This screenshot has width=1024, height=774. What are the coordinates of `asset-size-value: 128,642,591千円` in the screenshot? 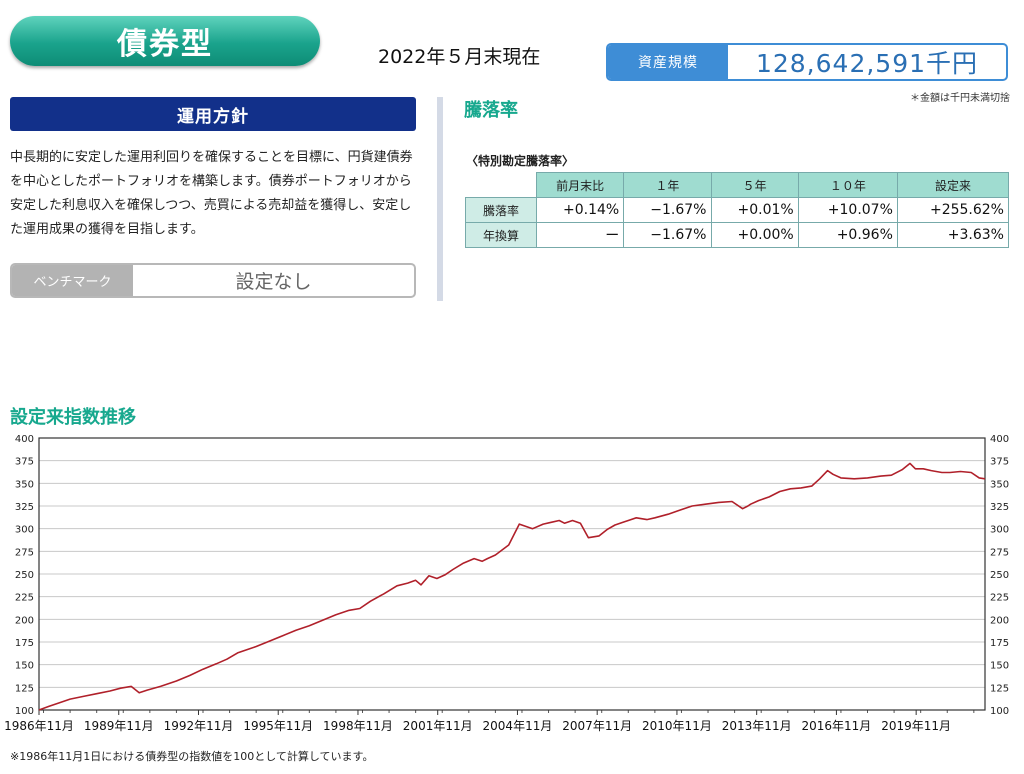 It's located at (867, 63).